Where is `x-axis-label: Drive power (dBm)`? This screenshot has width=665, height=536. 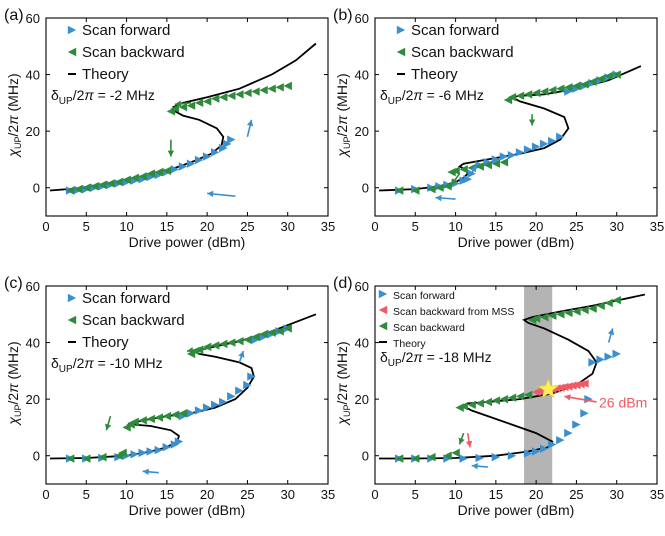 x-axis-label: Drive power (dBm) is located at coordinates (516, 242).